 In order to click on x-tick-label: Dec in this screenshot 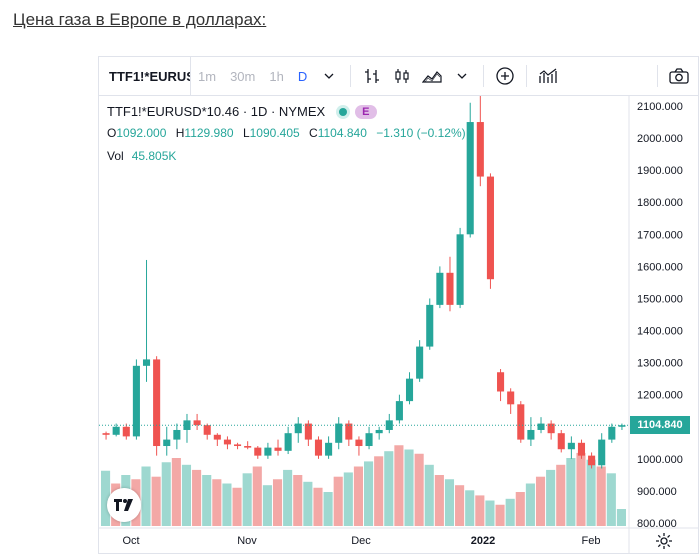, I will do `click(361, 541)`.